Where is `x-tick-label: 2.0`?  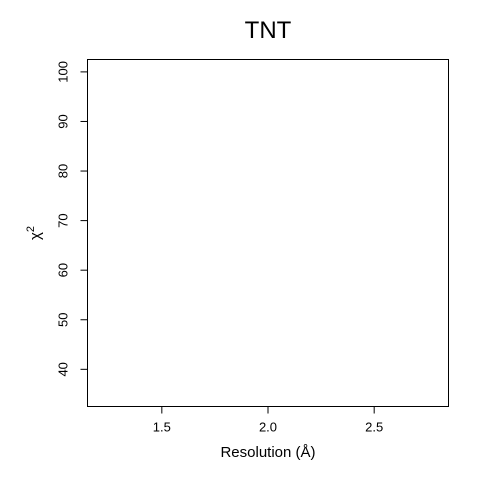
x-tick-label: 2.0 is located at coordinates (268, 427).